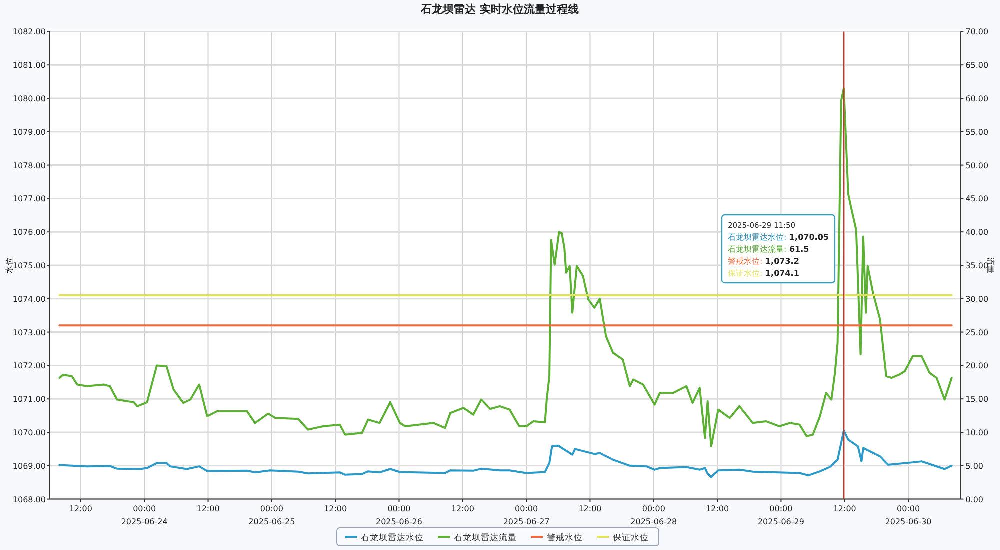 The width and height of the screenshot is (1000, 550). Describe the element at coordinates (29, 499) in the screenshot. I see `y-tick-label: 1068.00` at that location.